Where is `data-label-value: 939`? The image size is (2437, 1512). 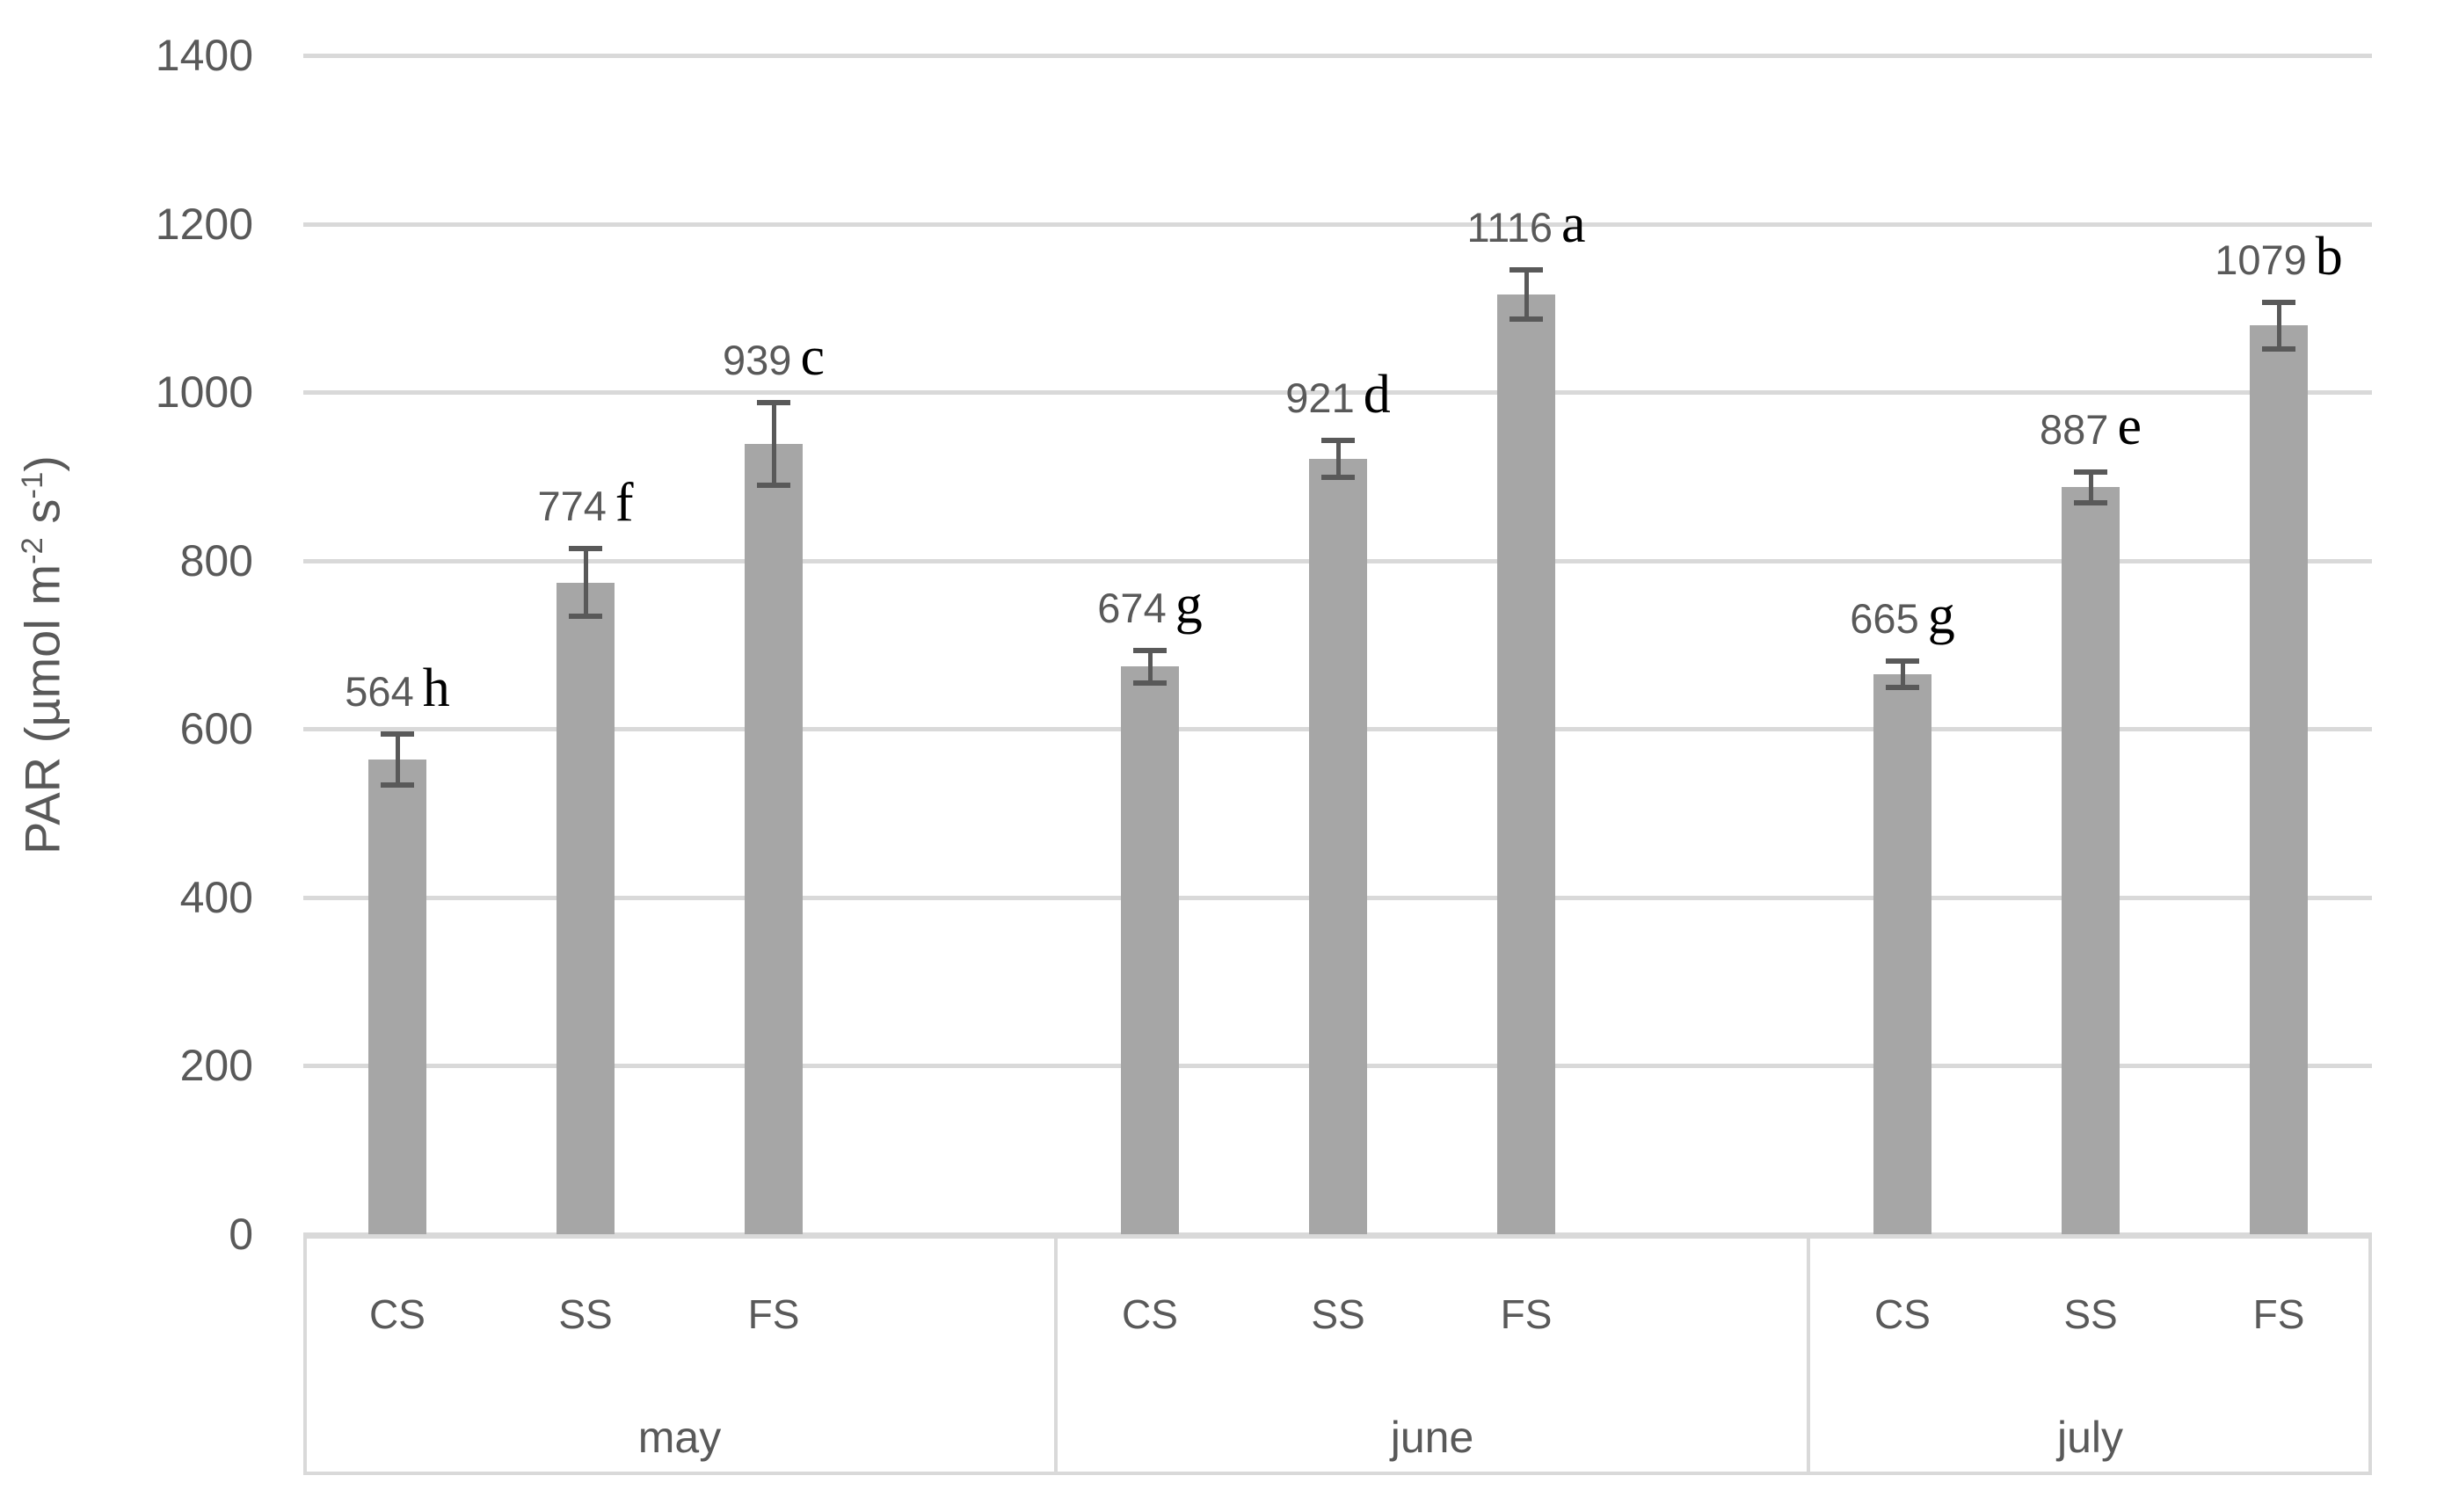
data-label-value: 939 is located at coordinates (757, 360).